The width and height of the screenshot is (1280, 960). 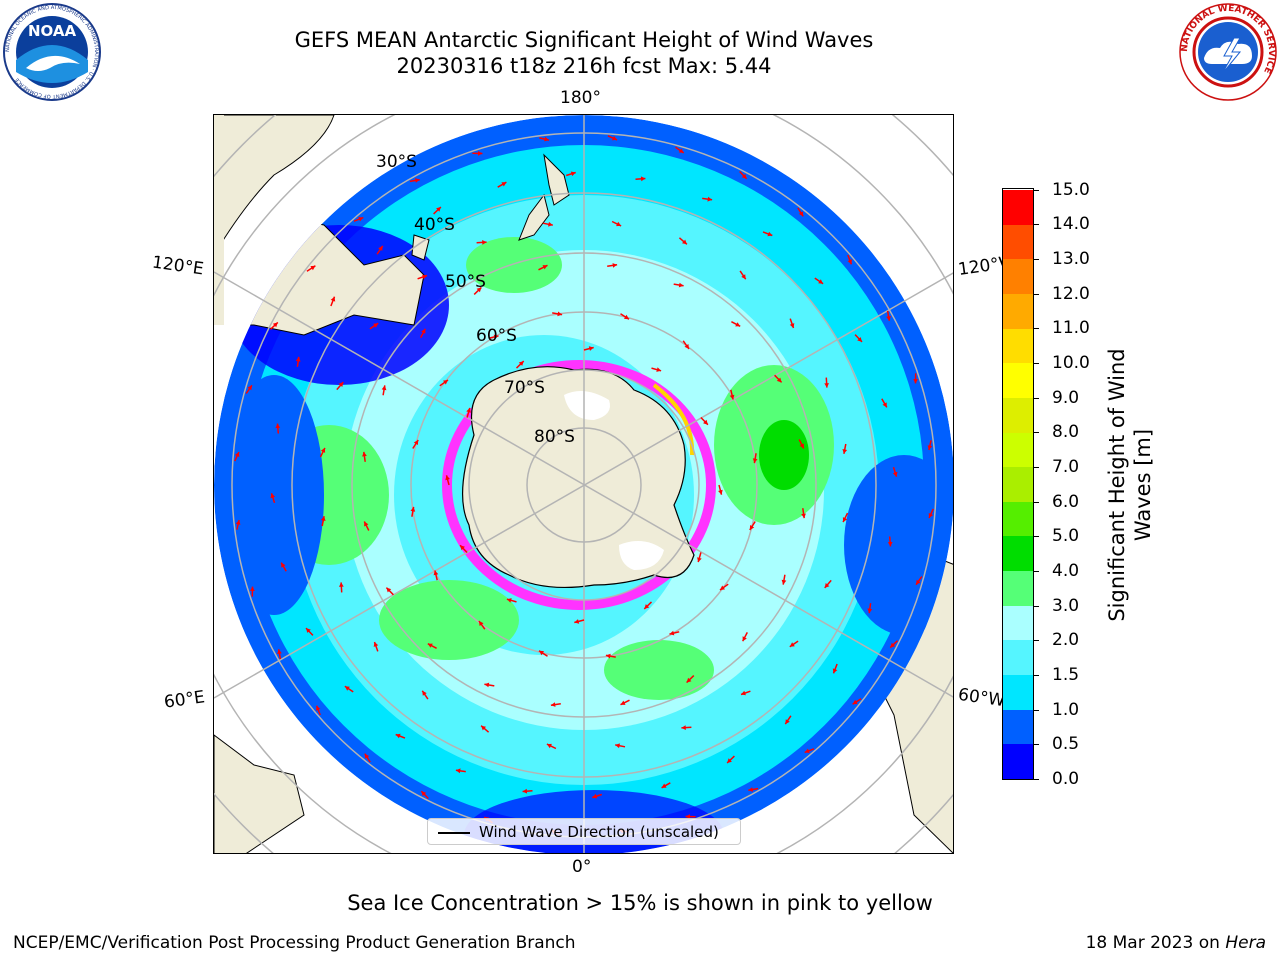 What do you see at coordinates (582, 867) in the screenshot?
I see `lon-label-0: 0°` at bounding box center [582, 867].